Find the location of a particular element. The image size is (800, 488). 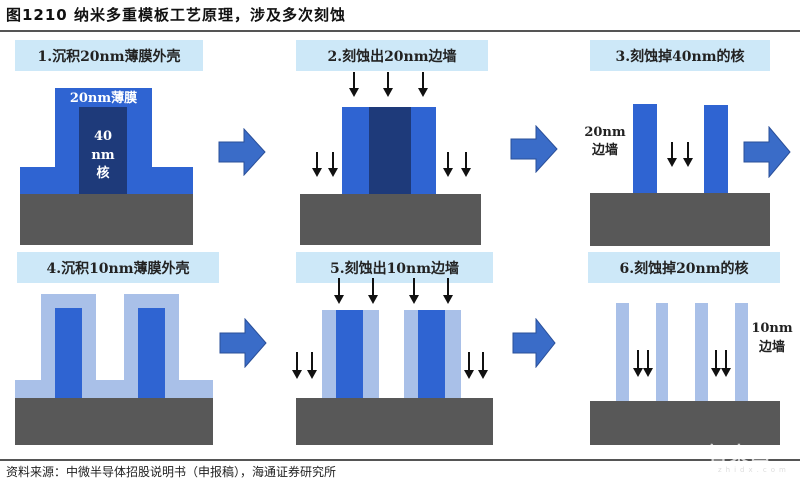

step-4-core-left is located at coordinates (68, 353).